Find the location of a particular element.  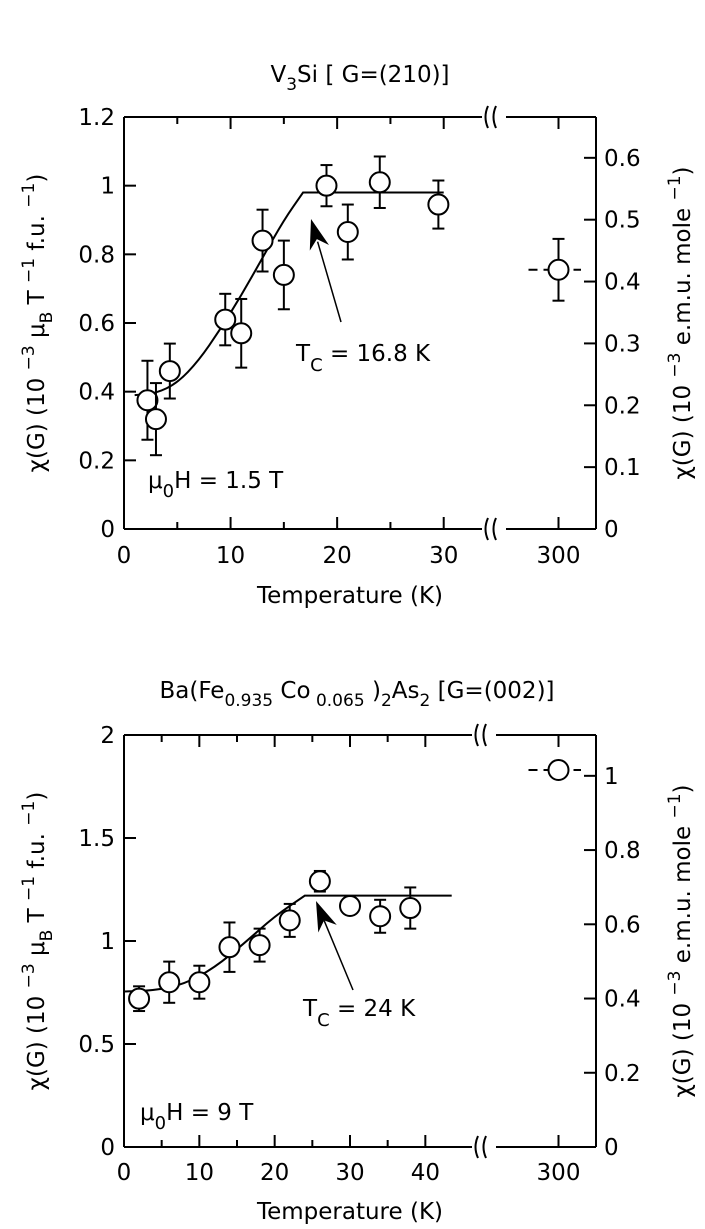

field-annotation: μ0H = 1.5 T is located at coordinates (216, 485).